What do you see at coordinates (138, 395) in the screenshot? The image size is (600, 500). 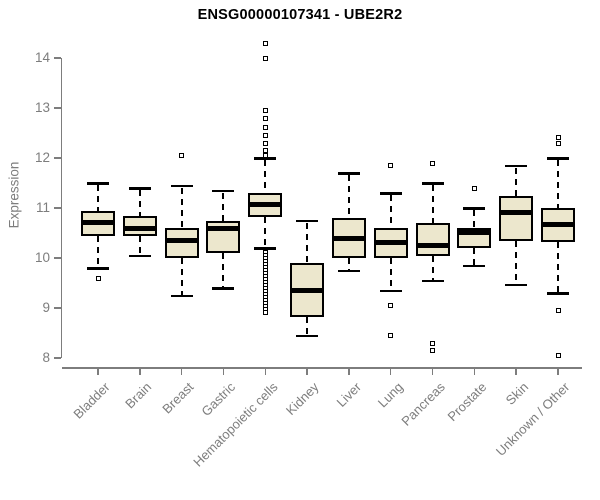 I see `x-tick-label: Brain` at bounding box center [138, 395].